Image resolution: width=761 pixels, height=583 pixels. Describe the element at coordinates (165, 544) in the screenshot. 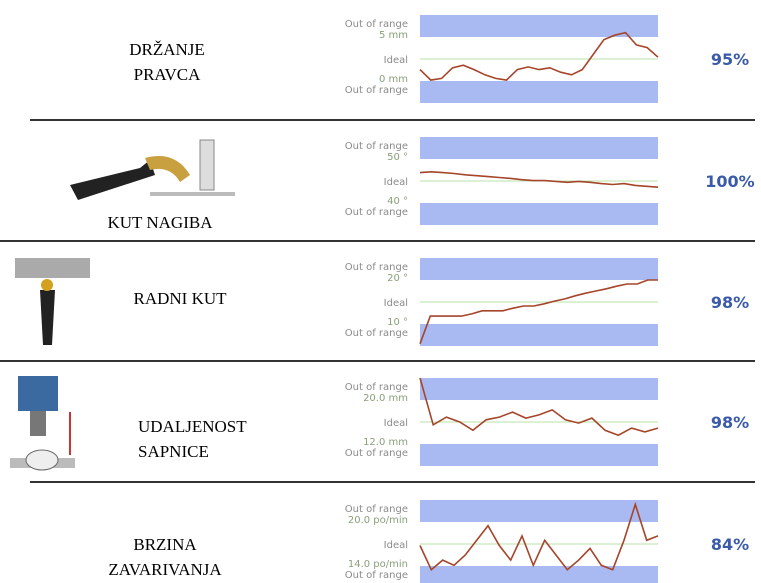

I see `row-label: BRZINA` at that location.